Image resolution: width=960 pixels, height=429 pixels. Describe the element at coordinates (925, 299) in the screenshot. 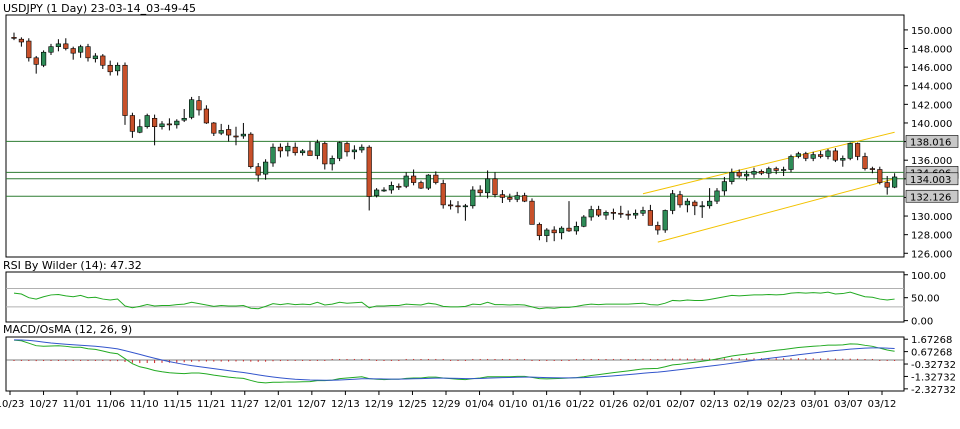

I see `rsi-tick-label: 50.00` at that location.